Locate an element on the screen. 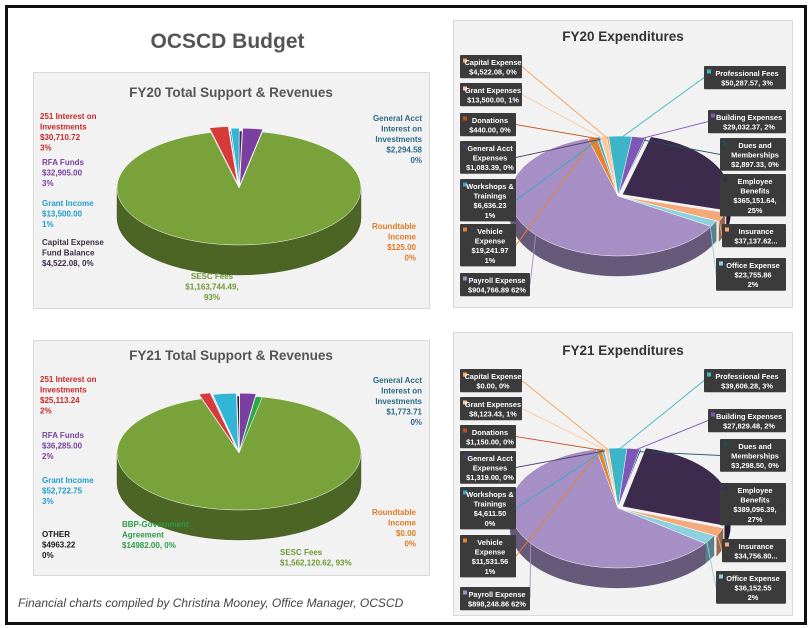  data-label-text: $19,241.97 is located at coordinates (490, 250).